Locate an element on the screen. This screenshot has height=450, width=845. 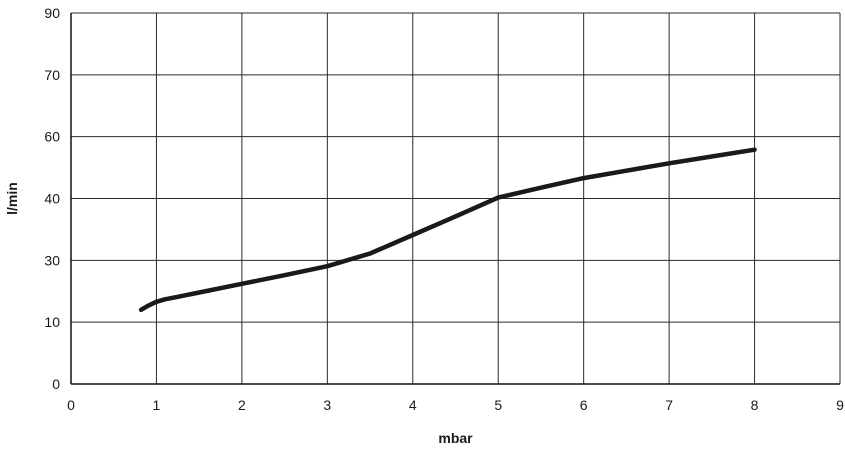
y-axis-ticks: 0 10 30 40 60 70 90 is located at coordinates (52, 198).